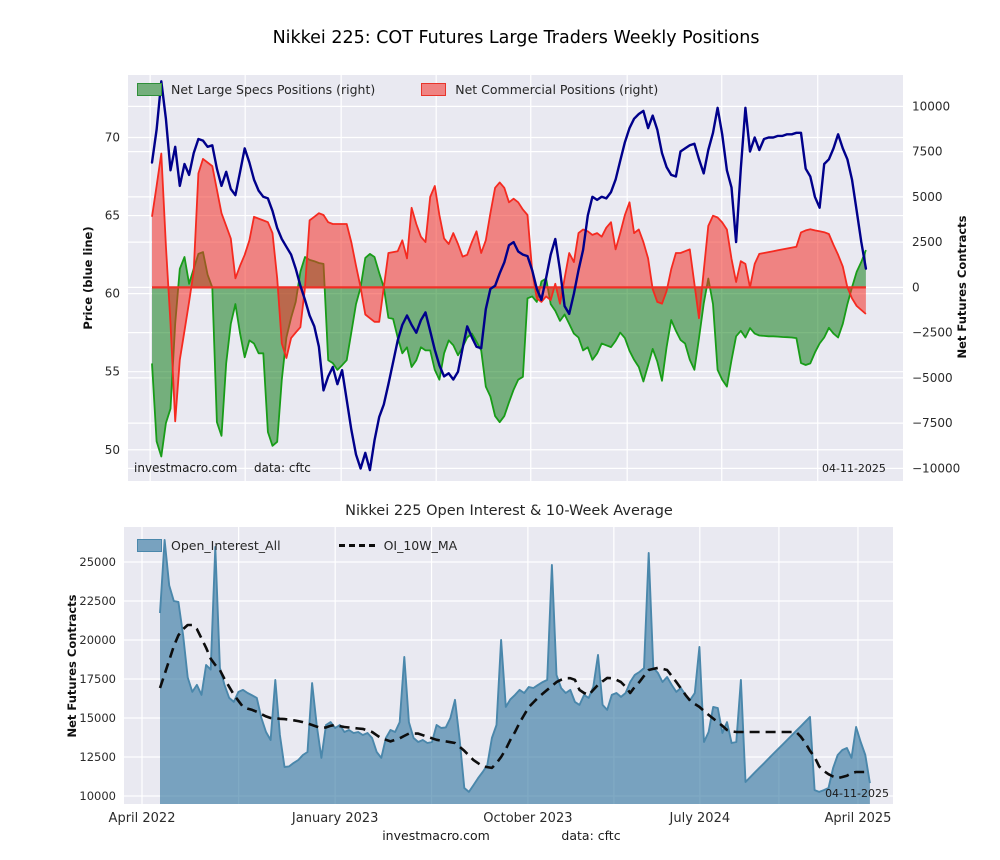 The image size is (1000, 860). Describe the element at coordinates (149, 545) in the screenshot. I see `open-interest-swatch-icon` at that location.